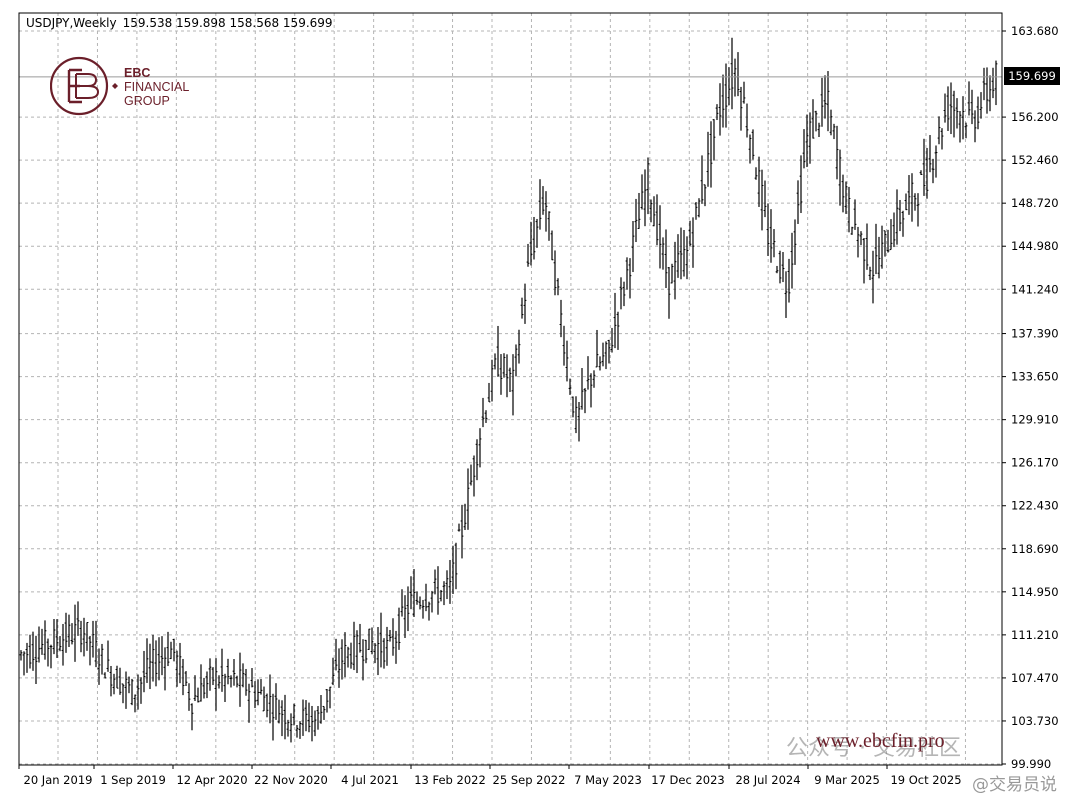 This screenshot has width=1080, height=806. What do you see at coordinates (1014, 785) in the screenshot?
I see `watermark-account: @交易员说` at bounding box center [1014, 785].